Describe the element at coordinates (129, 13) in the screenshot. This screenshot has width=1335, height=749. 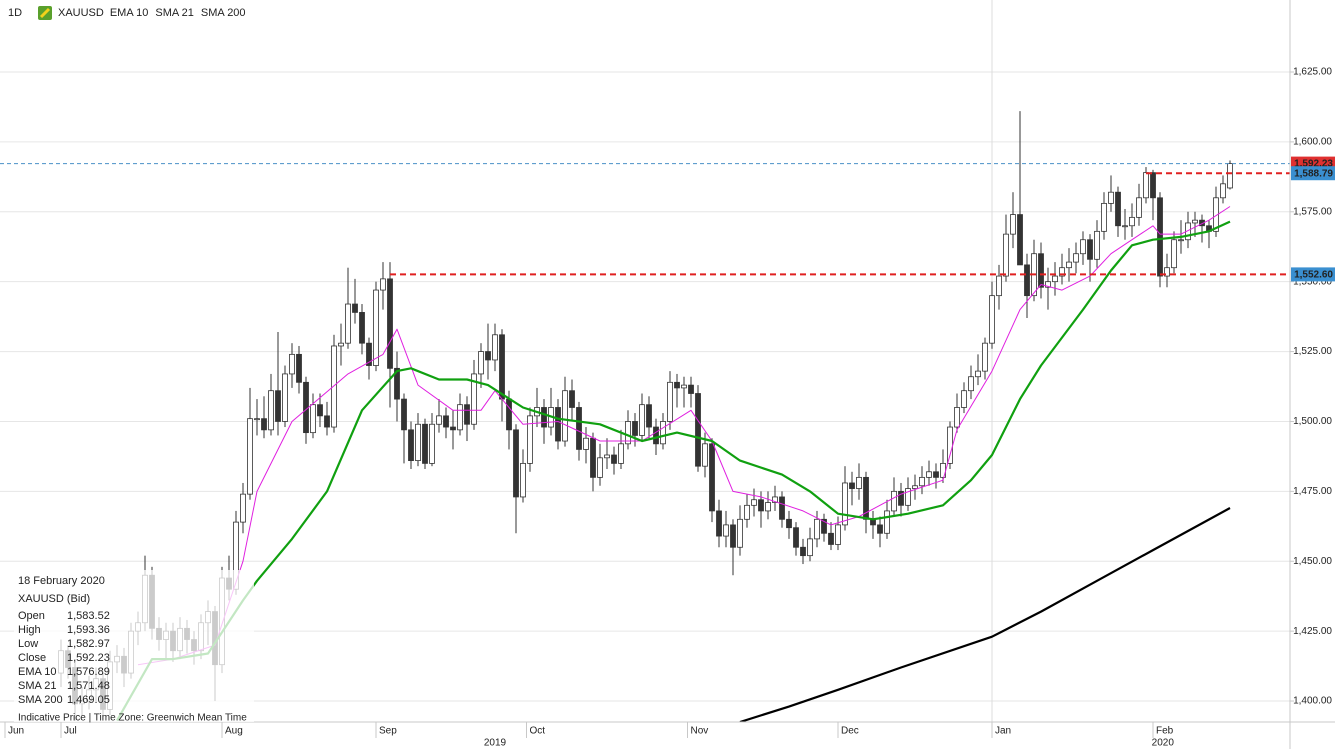
I see `legend-entry: EMA 10` at that location.